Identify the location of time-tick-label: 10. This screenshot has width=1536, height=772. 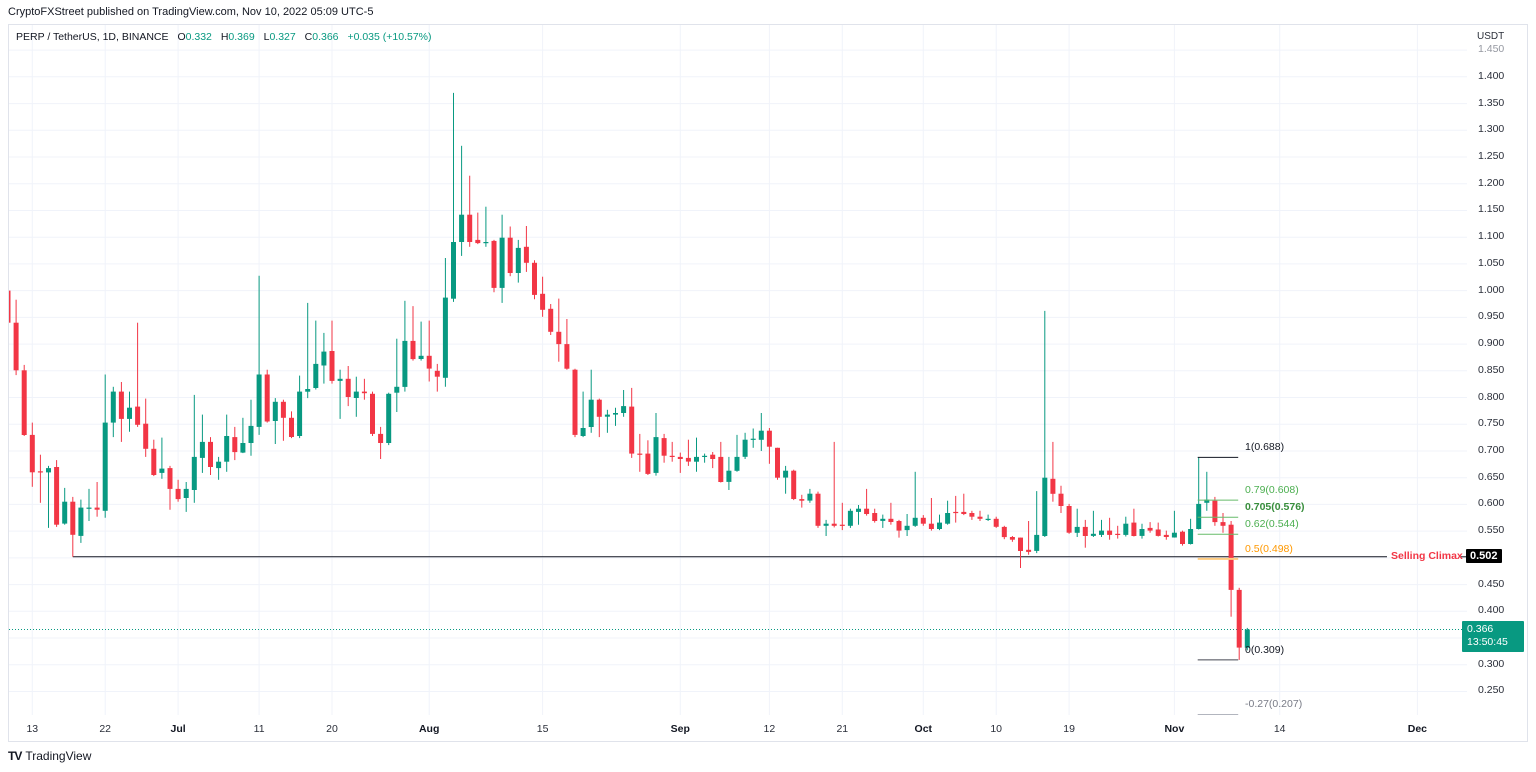
(996, 729).